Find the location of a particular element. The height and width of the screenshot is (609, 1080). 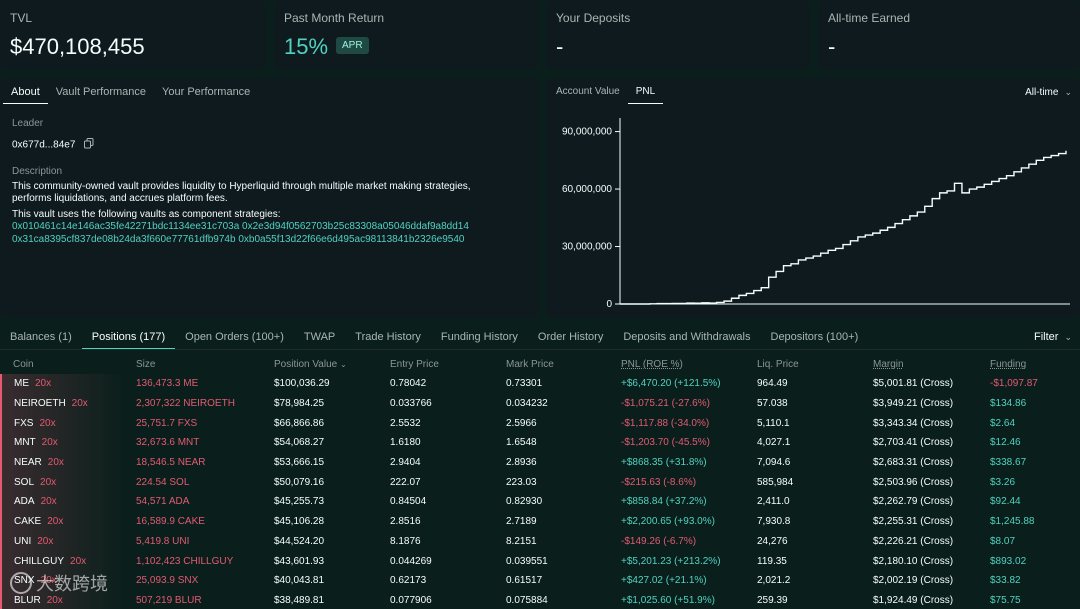

leader-address: 0x677d...84e7 is located at coordinates (53, 145).